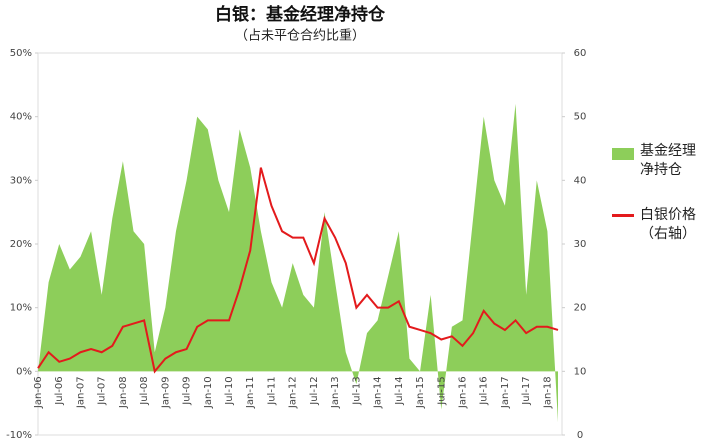 The width and height of the screenshot is (726, 448). I want to click on chart-subtitle: （占未平仓合约比重）, so click(300, 36).